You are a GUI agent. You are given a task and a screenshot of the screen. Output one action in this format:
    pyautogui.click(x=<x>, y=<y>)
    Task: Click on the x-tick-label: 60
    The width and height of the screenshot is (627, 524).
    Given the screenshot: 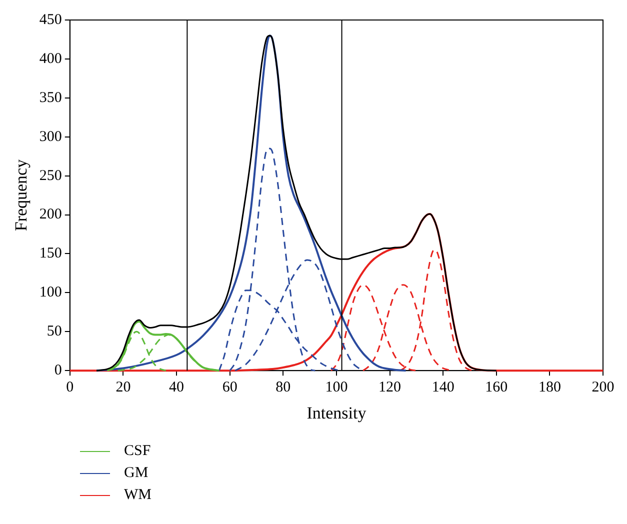 What is the action you would take?
    pyautogui.click(x=230, y=388)
    